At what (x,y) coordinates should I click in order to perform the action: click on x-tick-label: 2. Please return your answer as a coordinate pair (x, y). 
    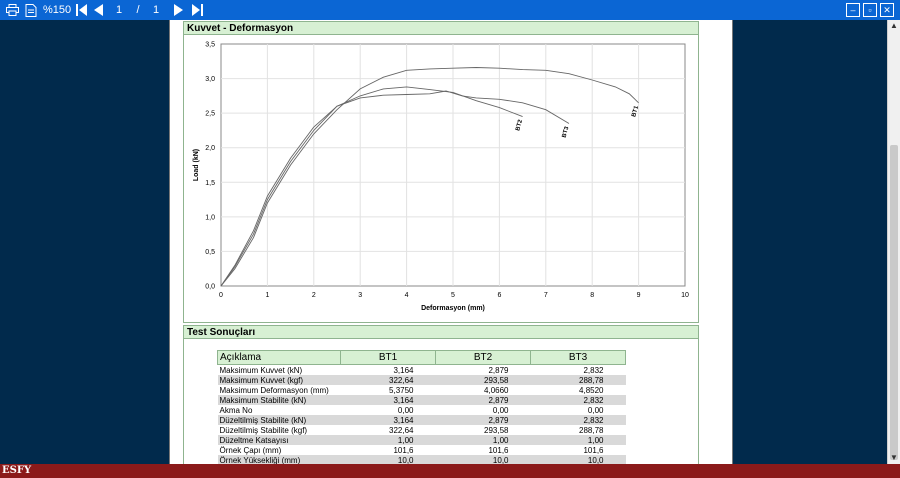
    Looking at the image, I should click on (314, 295).